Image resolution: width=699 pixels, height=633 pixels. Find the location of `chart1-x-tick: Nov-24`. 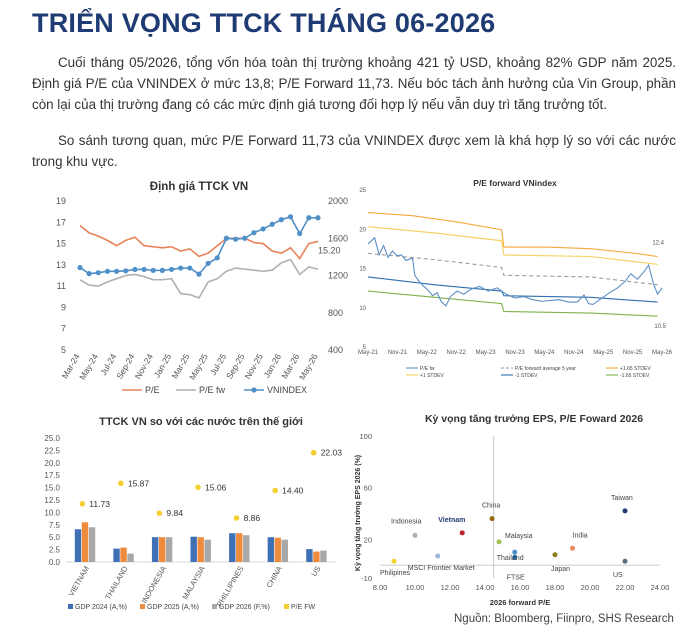

chart1-x-tick: Nov-24 is located at coordinates (144, 366).